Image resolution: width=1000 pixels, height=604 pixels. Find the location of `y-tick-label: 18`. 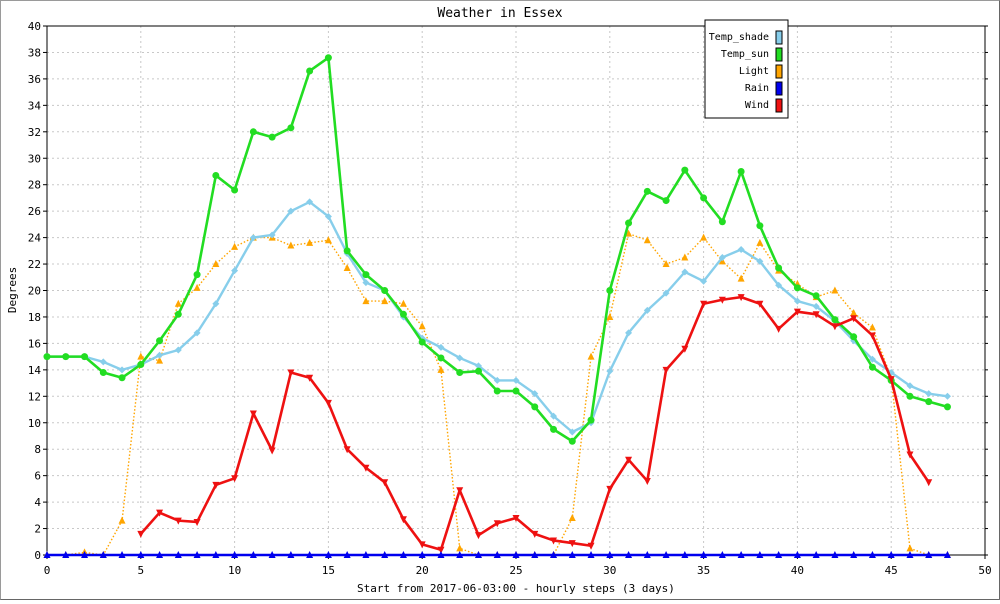

y-tick-label: 18 is located at coordinates (34, 317).